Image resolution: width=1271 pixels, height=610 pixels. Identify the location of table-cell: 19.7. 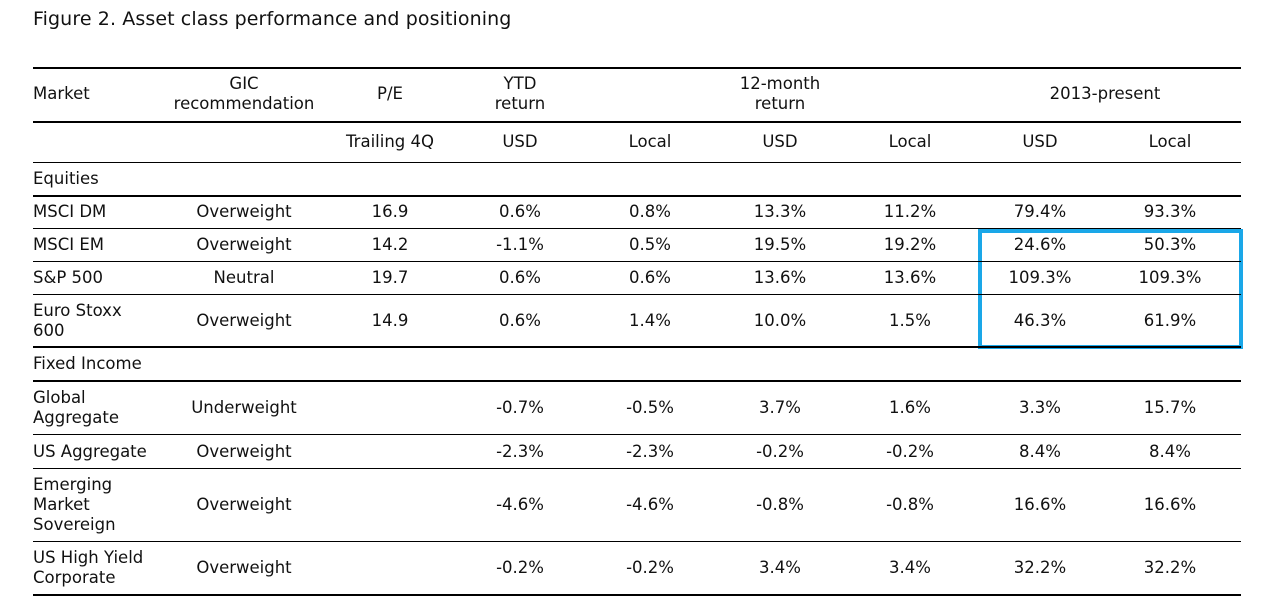
(390, 277).